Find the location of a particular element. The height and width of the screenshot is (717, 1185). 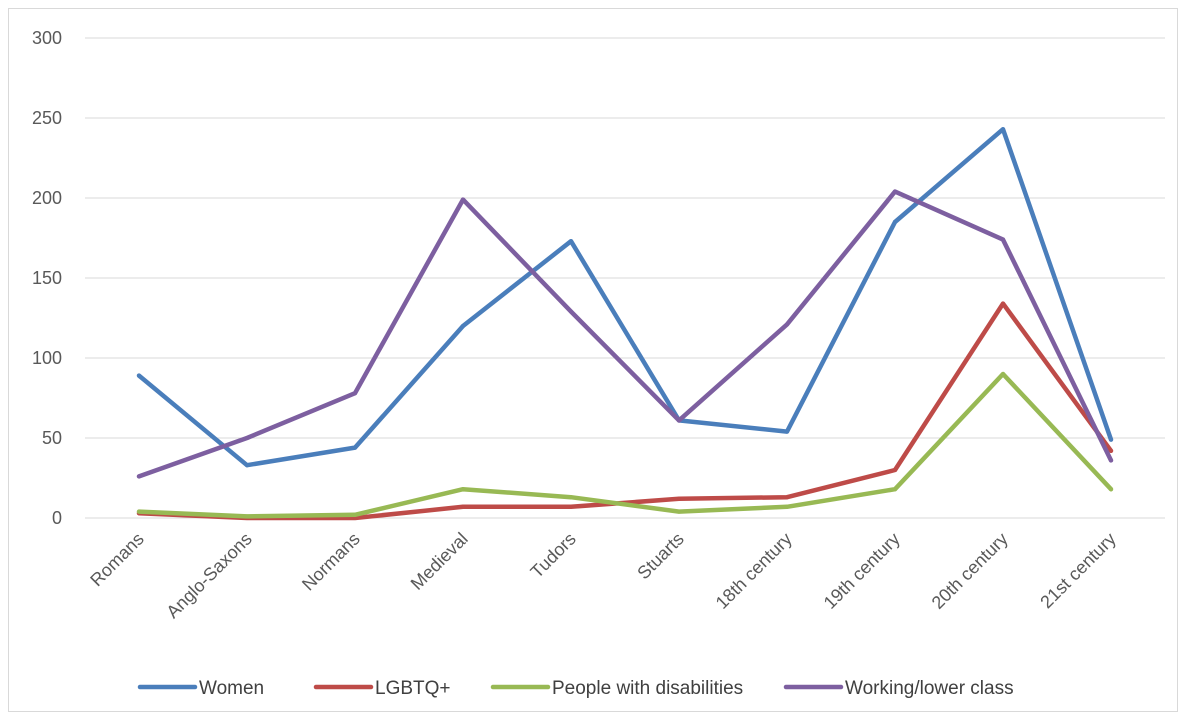

legend-label: Women is located at coordinates (231, 688).